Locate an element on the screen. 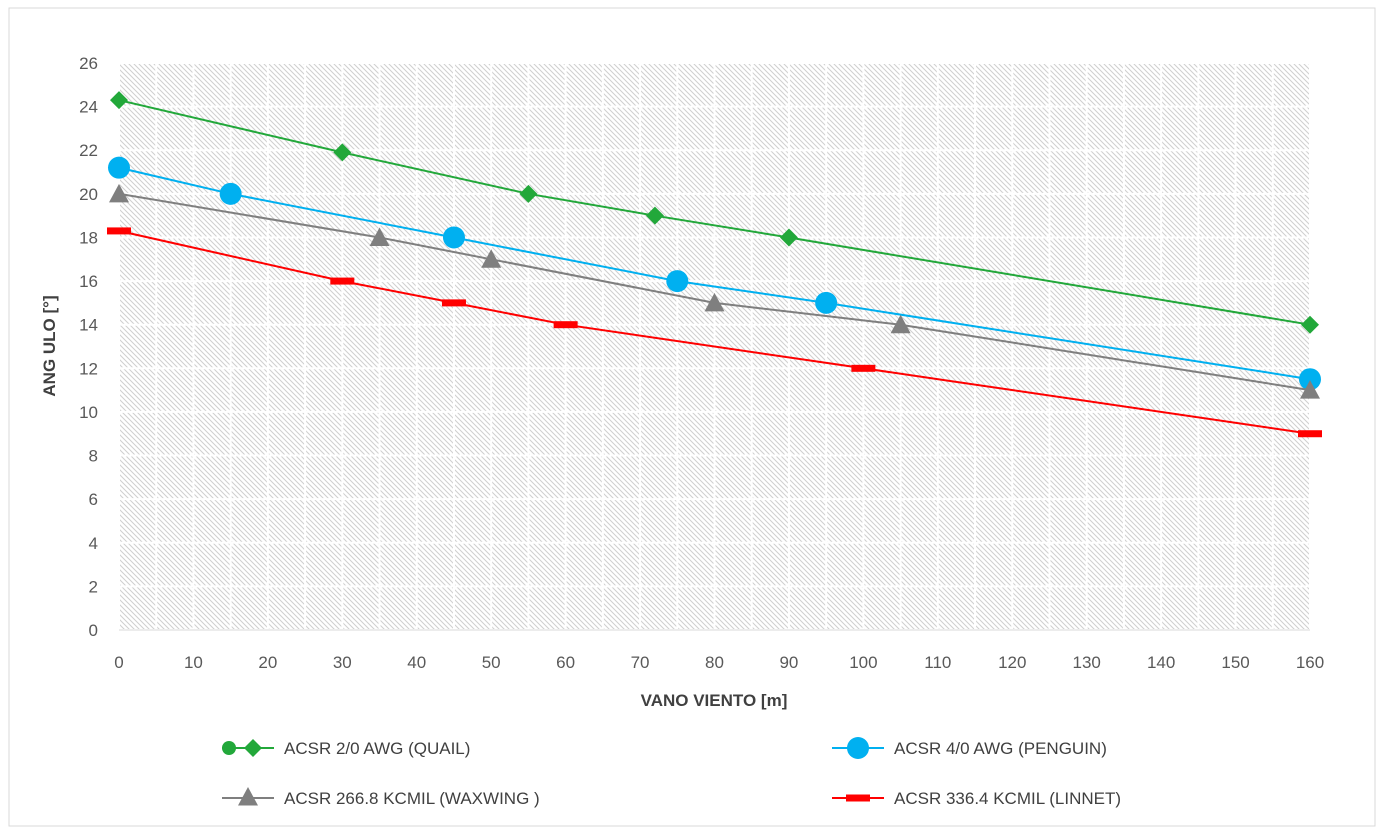 This screenshot has width=1385, height=835. y-tick-label: 10 is located at coordinates (88, 412).